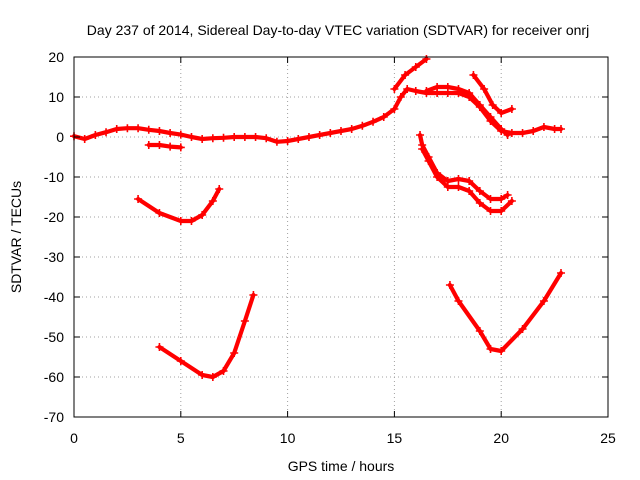  Describe the element at coordinates (54, 257) in the screenshot. I see `y-tick-label: -30` at that location.